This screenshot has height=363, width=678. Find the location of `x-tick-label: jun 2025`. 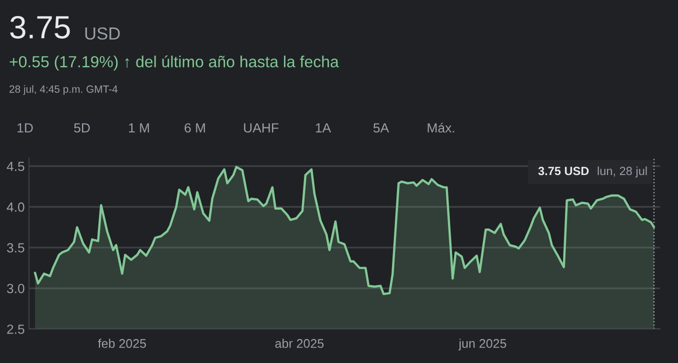

x-tick-label: jun 2025 is located at coordinates (482, 344).